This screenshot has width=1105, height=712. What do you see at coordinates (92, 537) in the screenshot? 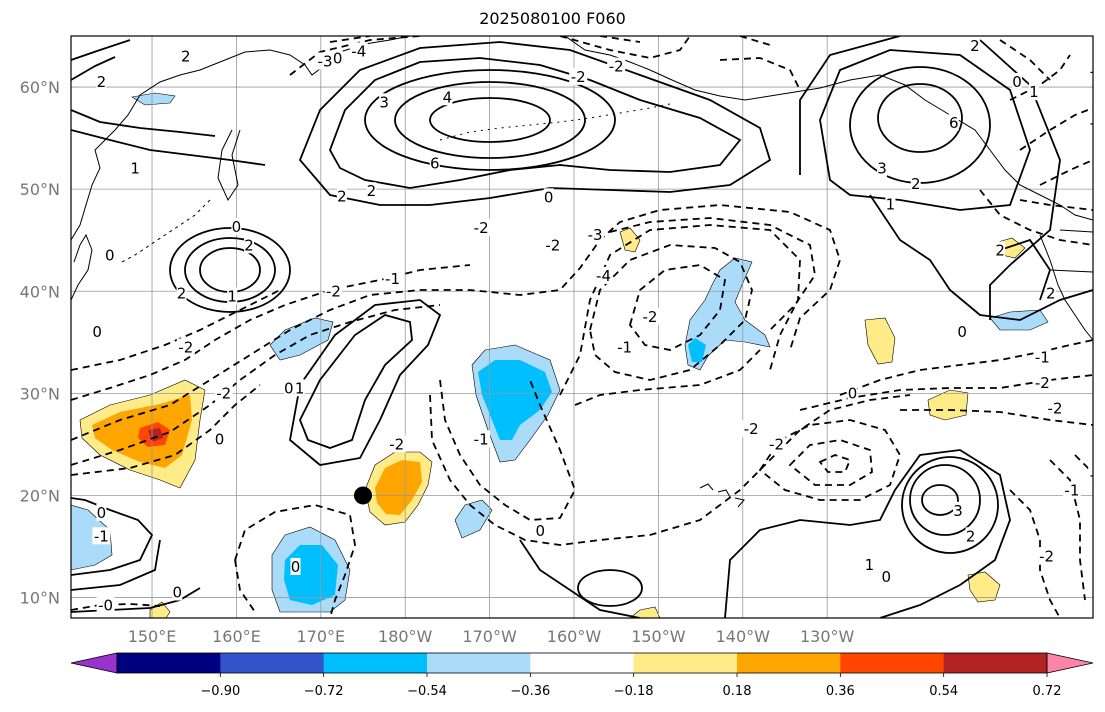
I see `shade-cold-edge` at bounding box center [92, 537].